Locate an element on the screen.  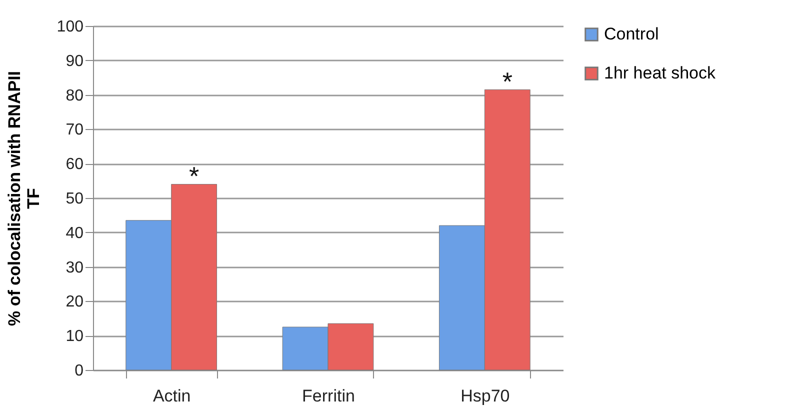
y-tick-label: 10 is located at coordinates (75, 337).